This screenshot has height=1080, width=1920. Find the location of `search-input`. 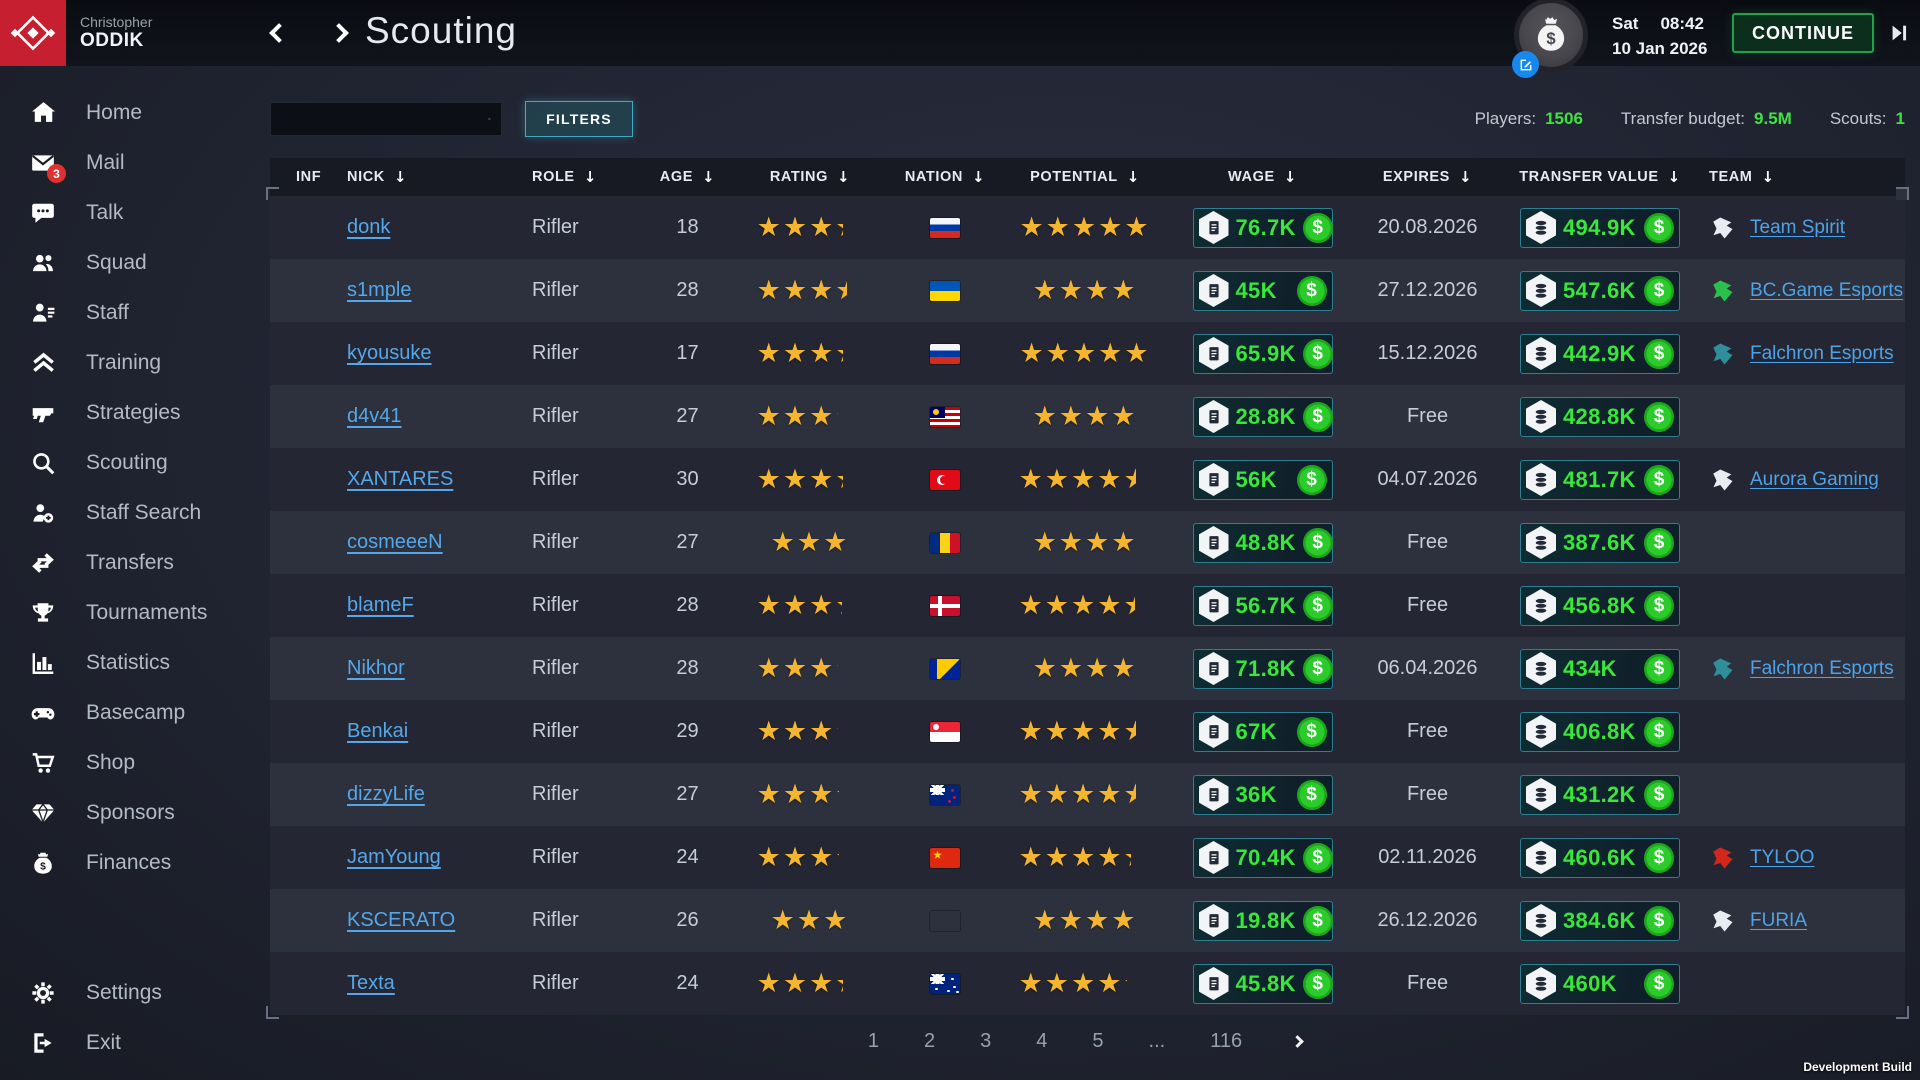

search-input is located at coordinates (384, 119).